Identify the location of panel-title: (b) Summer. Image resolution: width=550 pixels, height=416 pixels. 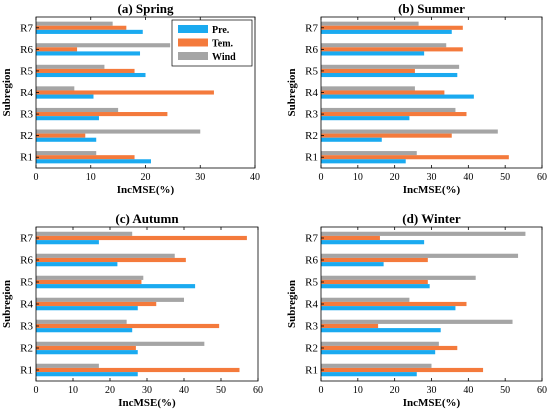
(431, 8).